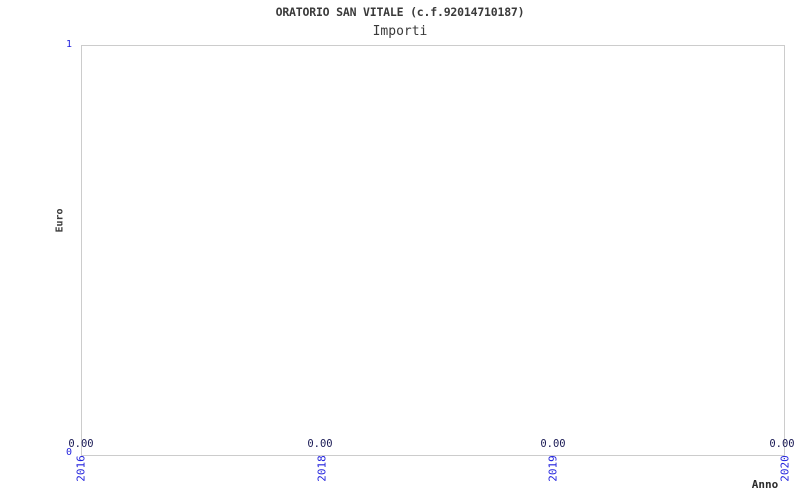  Describe the element at coordinates (765, 484) in the screenshot. I see `x-axis-title: Anno` at that location.